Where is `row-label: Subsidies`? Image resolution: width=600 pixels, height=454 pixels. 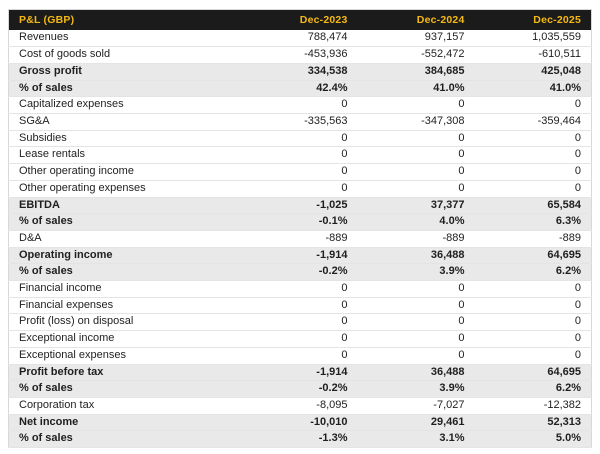 row-label: Subsidies is located at coordinates (124, 139).